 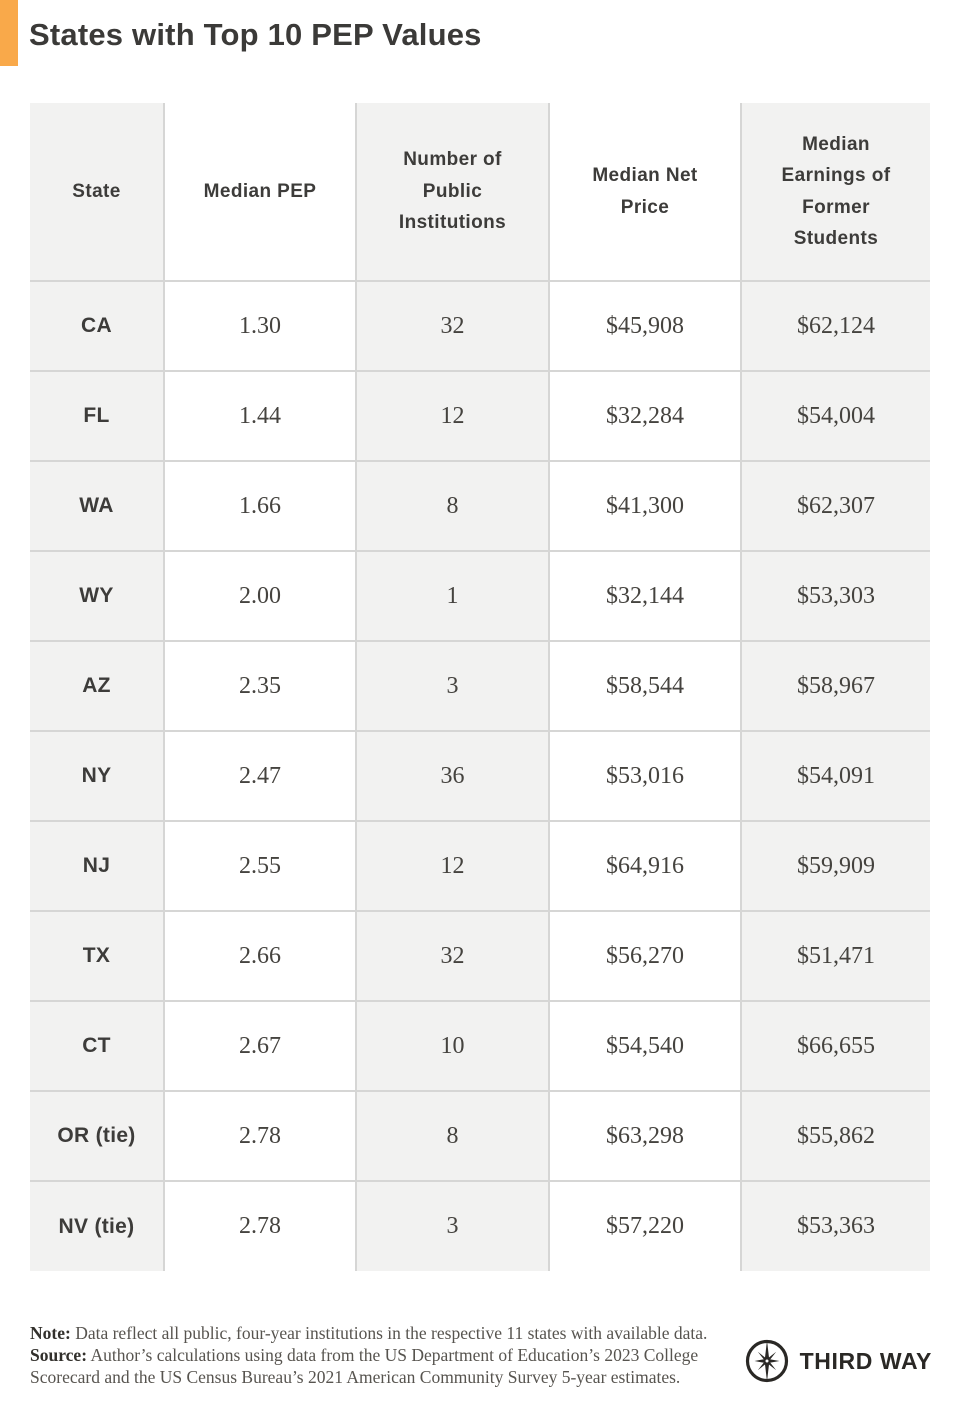 I want to click on cell-median-pep: 2.47, so click(x=260, y=776).